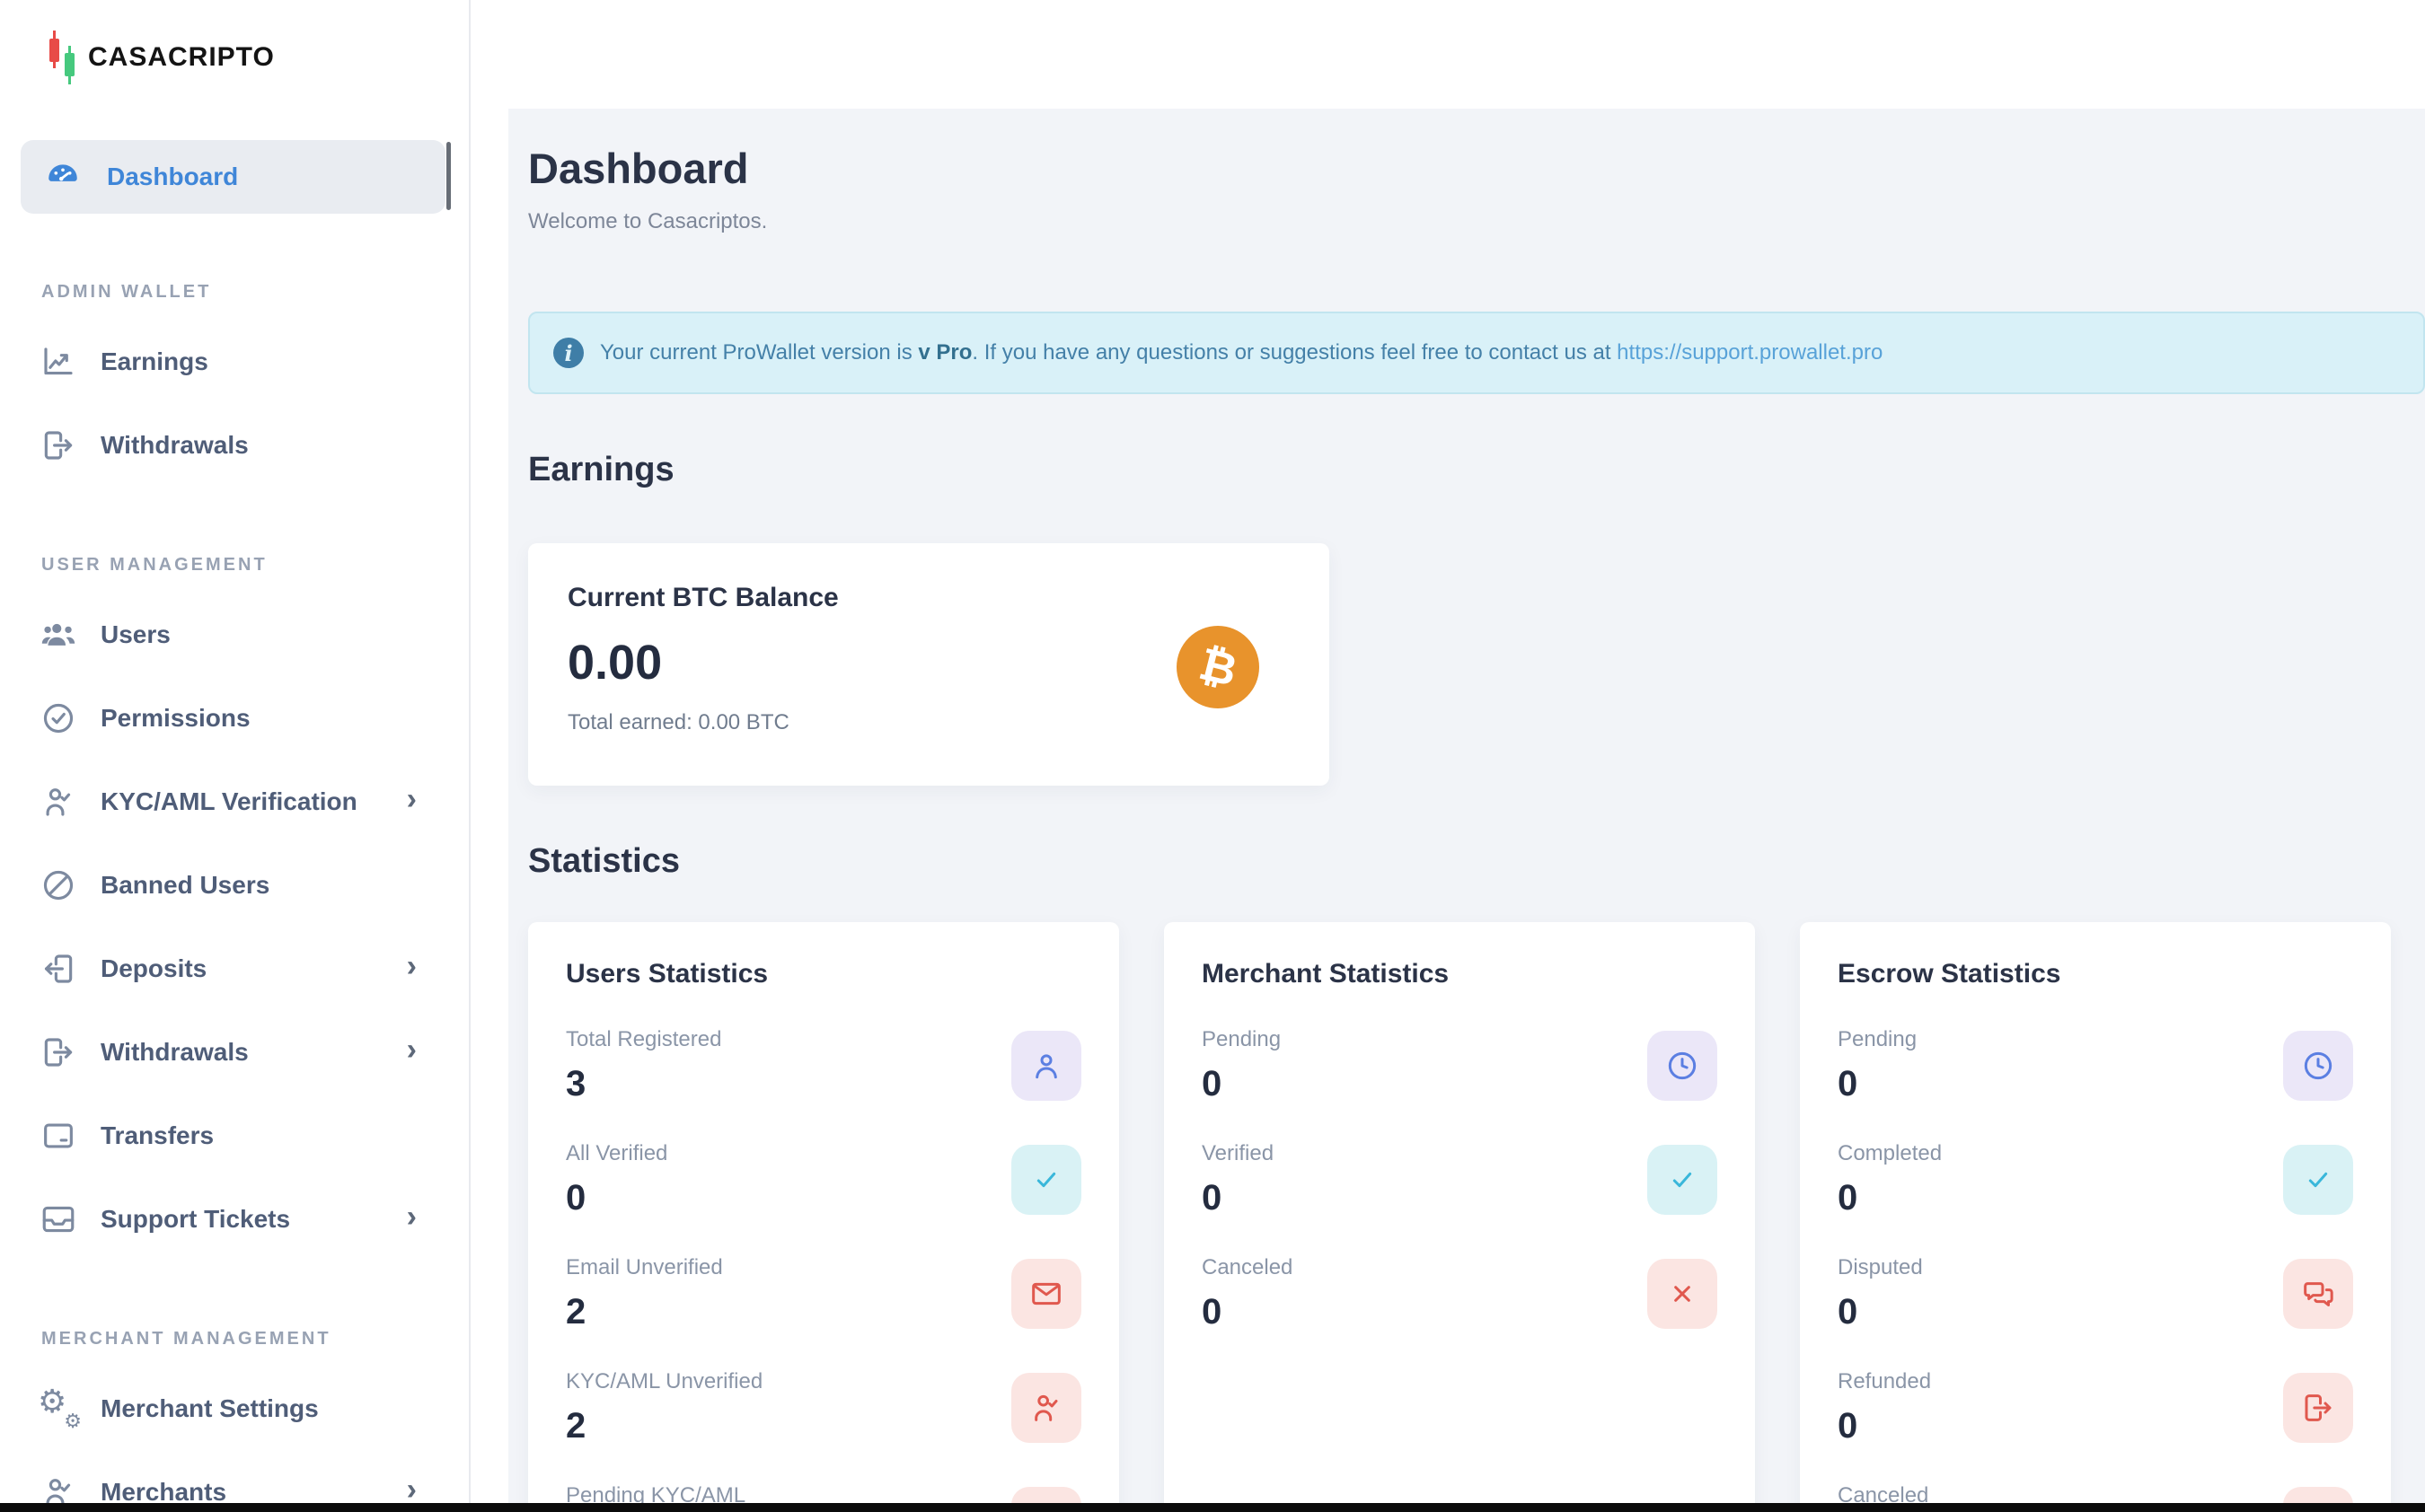  Describe the element at coordinates (703, 597) in the screenshot. I see `btc-card-title: Current BTC Balance` at that location.